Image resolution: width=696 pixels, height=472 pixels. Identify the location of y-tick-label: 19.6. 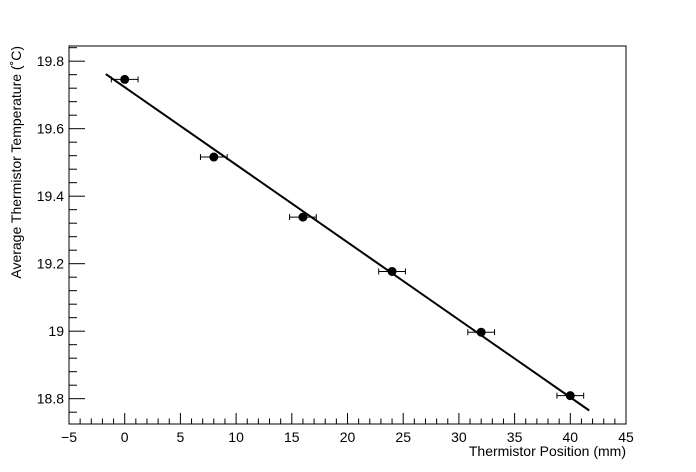
(50, 129).